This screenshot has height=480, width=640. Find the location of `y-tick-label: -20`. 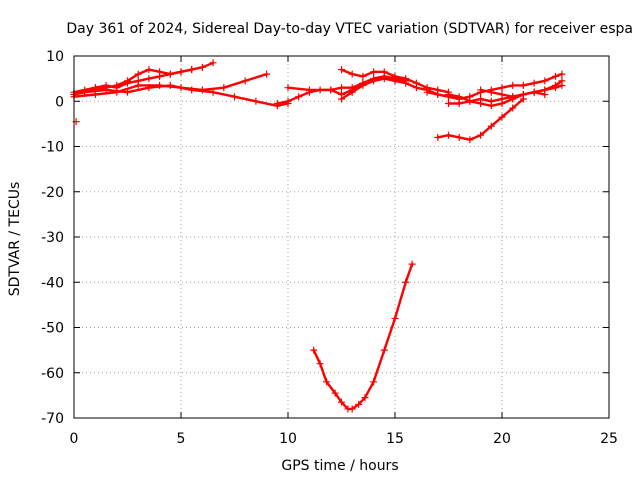

y-tick-label: -20 is located at coordinates (52, 193).